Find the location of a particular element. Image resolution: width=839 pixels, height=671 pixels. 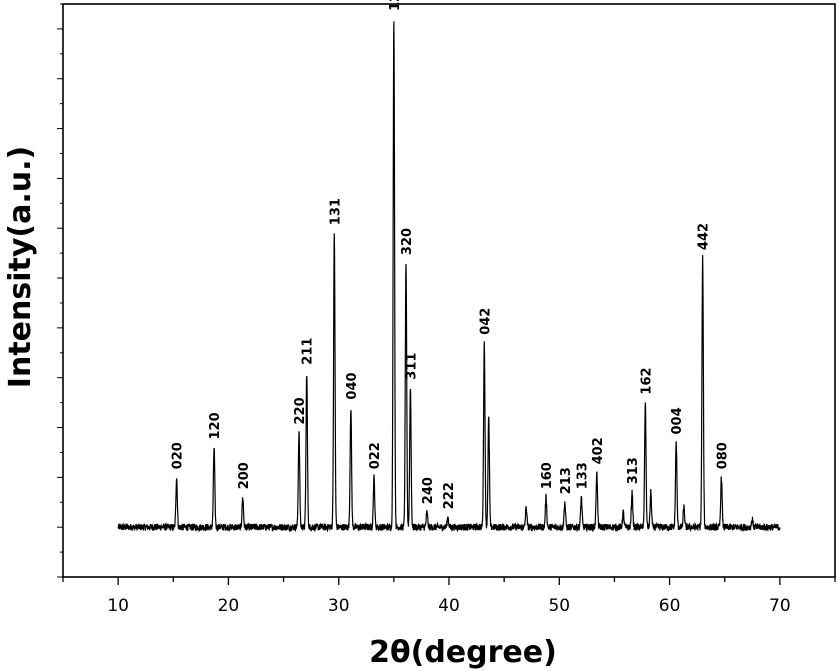

peak-label-213: 213 is located at coordinates (566, 480).